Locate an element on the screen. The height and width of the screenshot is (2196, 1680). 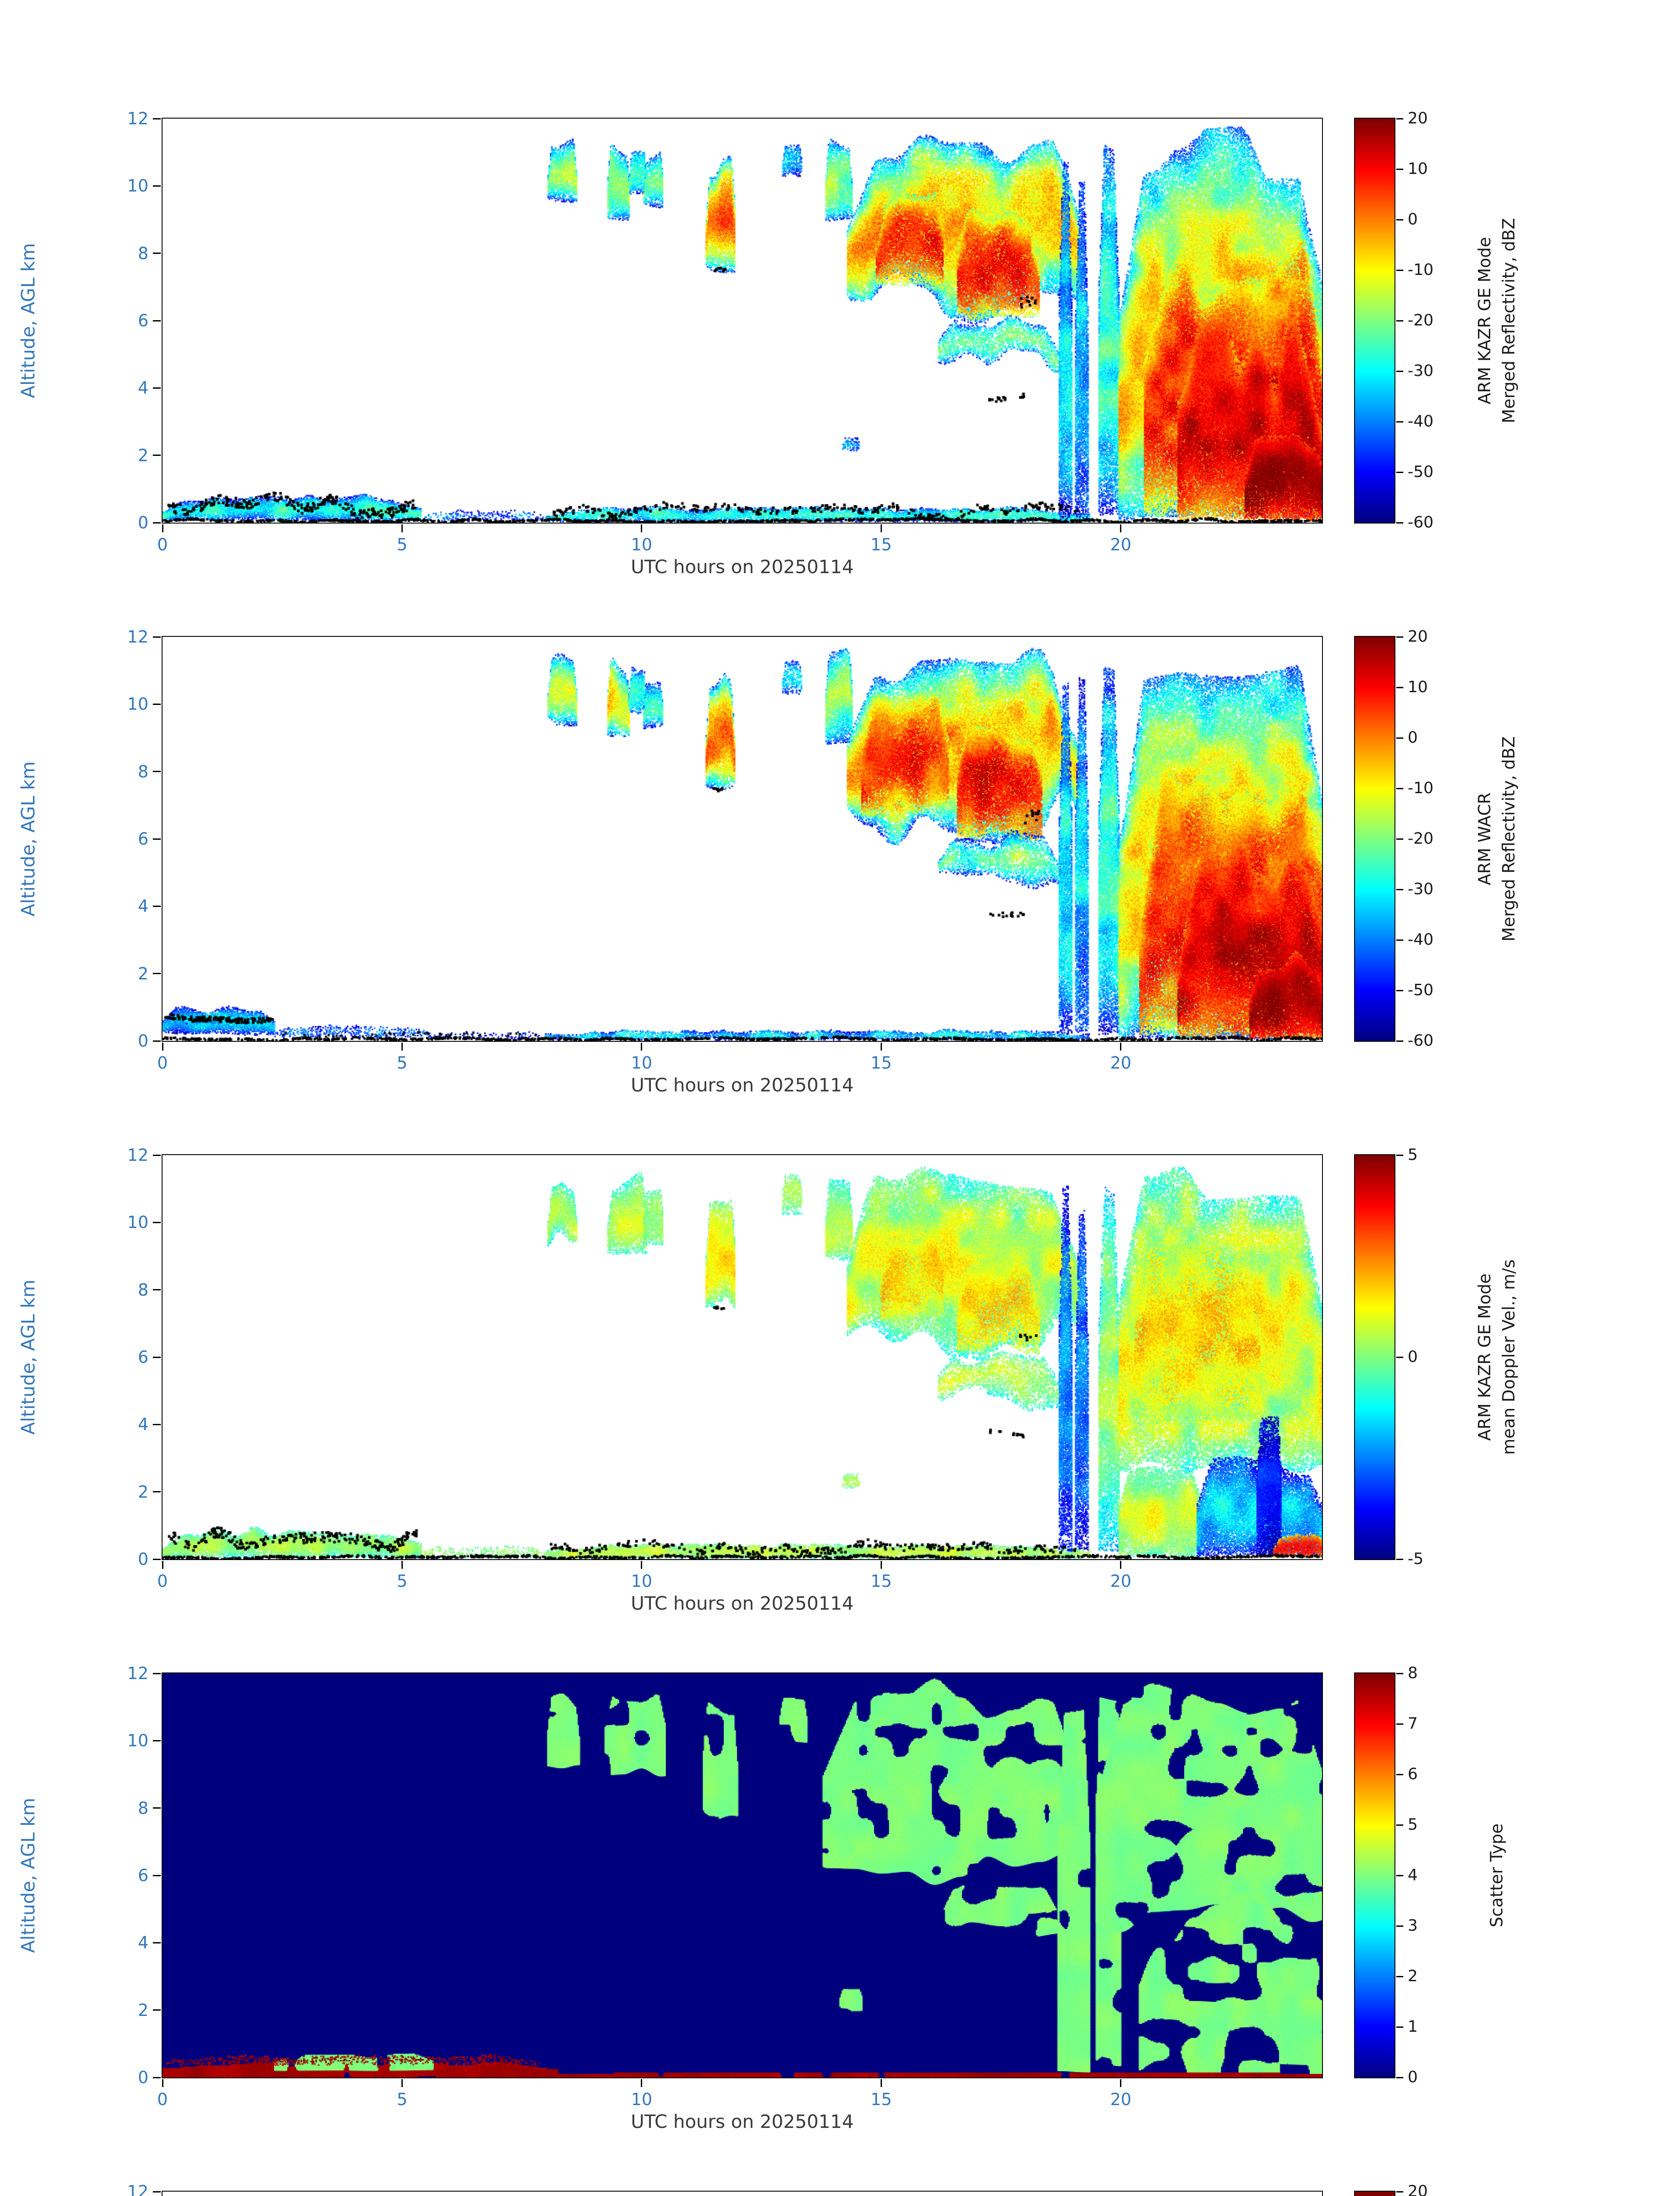
colorbar-tick-label: 4 is located at coordinates (1413, 1875).